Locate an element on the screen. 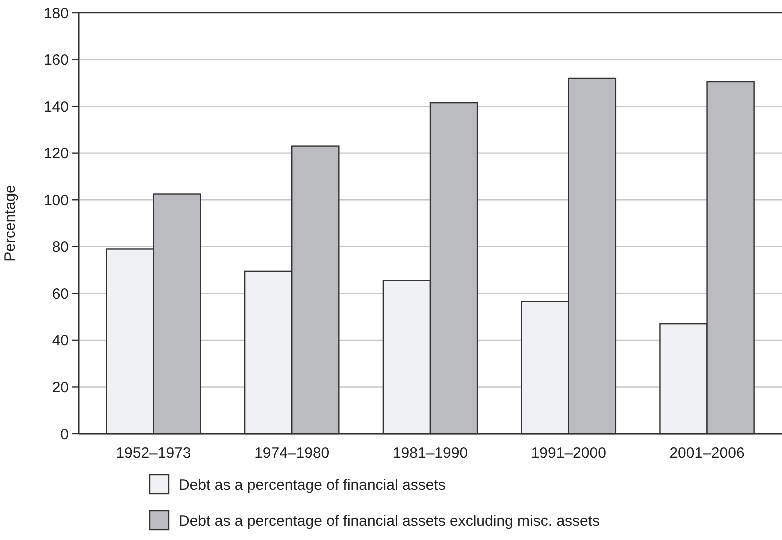 Image resolution: width=782 pixels, height=540 pixels. y-tick-label: 80 is located at coordinates (60, 247).